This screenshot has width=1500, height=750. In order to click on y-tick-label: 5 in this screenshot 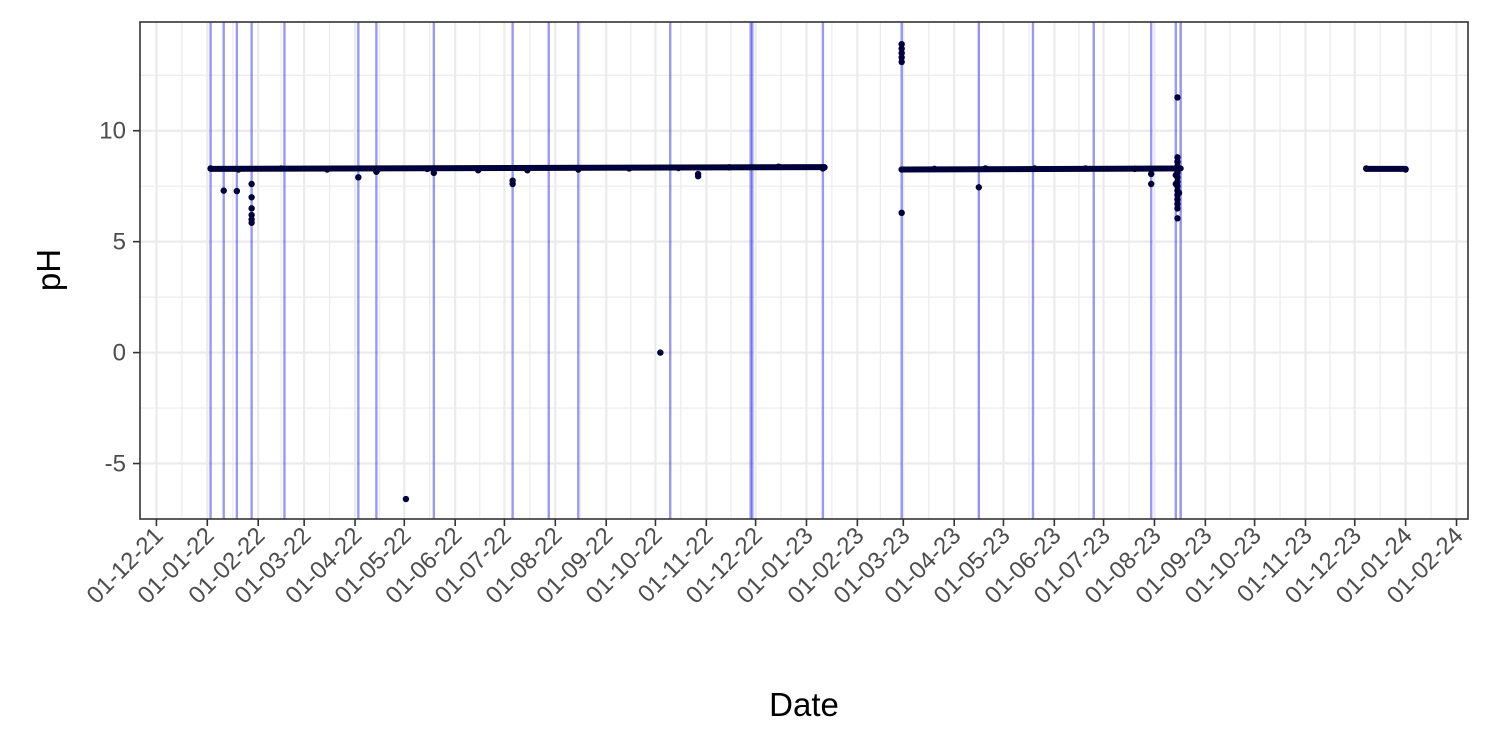, I will do `click(119, 242)`.